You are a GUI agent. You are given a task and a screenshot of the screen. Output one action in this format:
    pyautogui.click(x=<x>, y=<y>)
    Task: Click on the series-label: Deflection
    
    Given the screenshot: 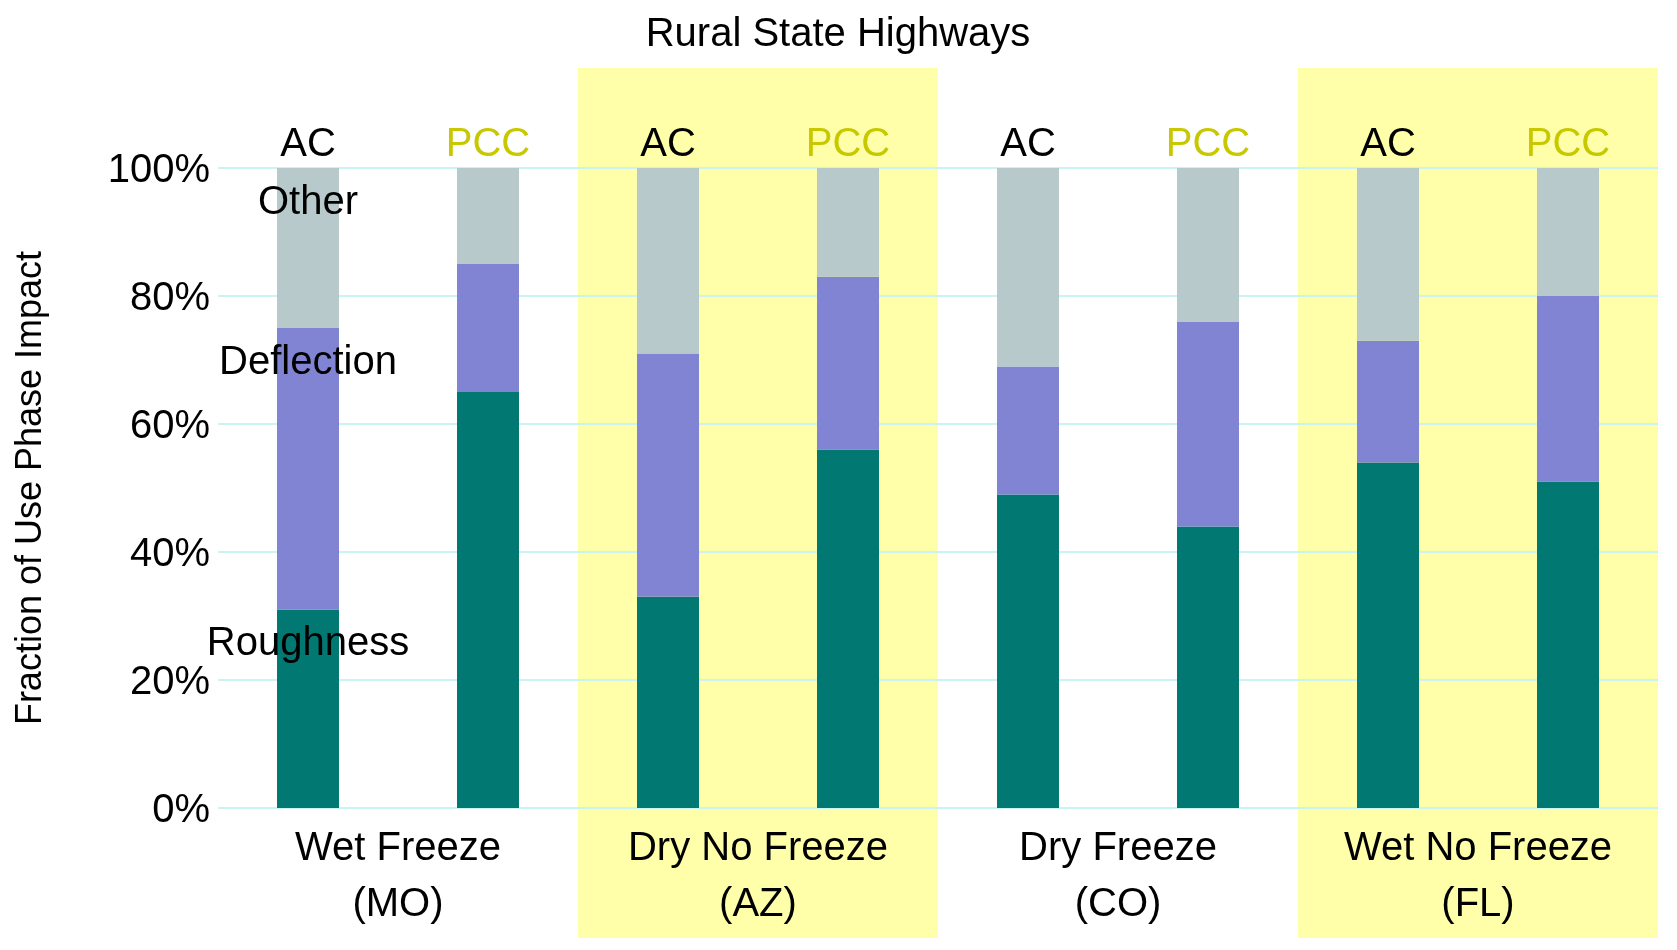 What is the action you would take?
    pyautogui.click(x=308, y=359)
    